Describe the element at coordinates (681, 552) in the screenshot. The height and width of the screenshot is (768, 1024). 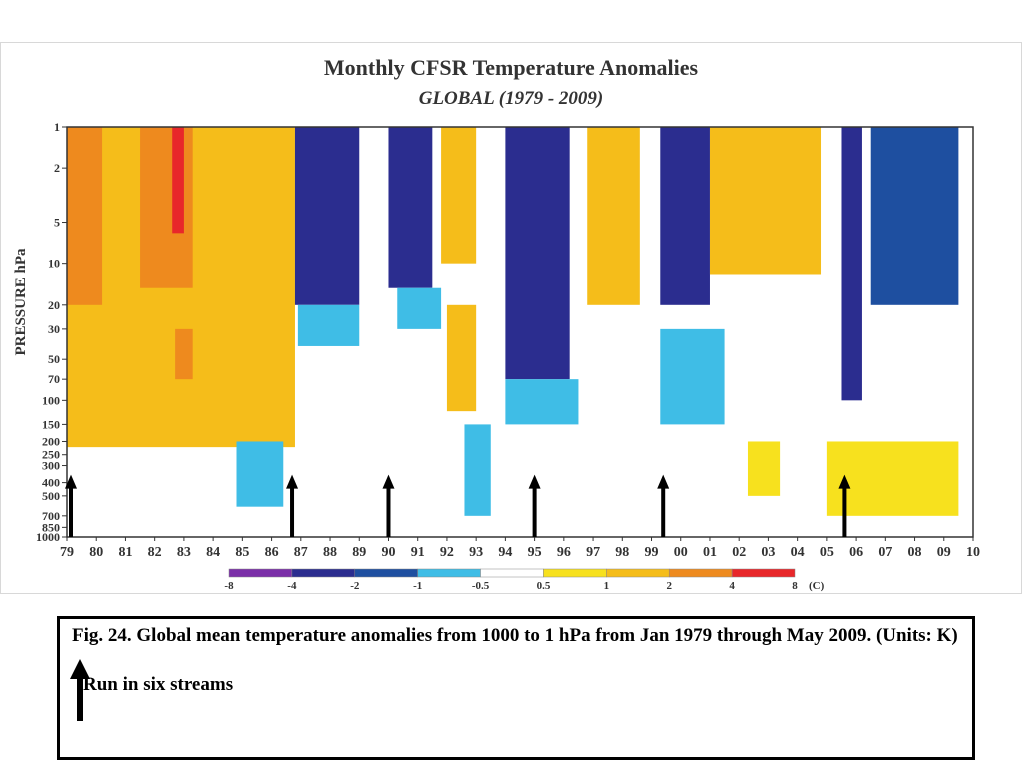
I see `x-tick-label: 00` at that location.